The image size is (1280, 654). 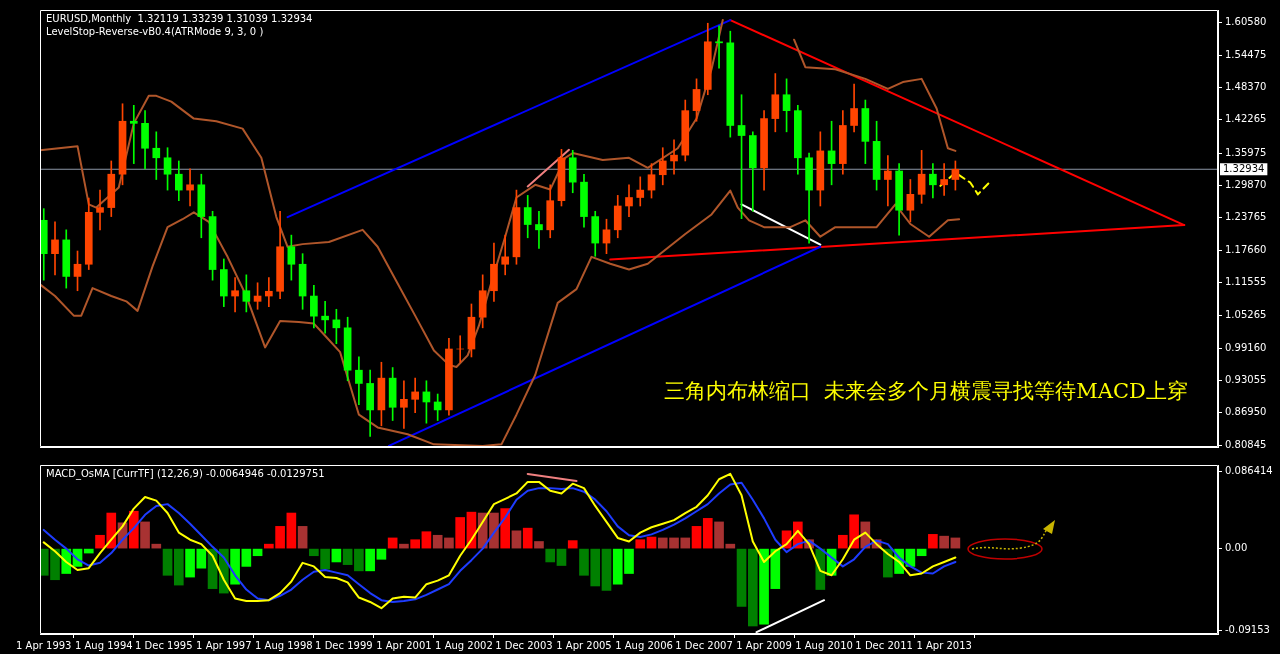 What do you see at coordinates (644, 645) in the screenshot?
I see `x-tick-label: 1 Aug 2006` at bounding box center [644, 645].